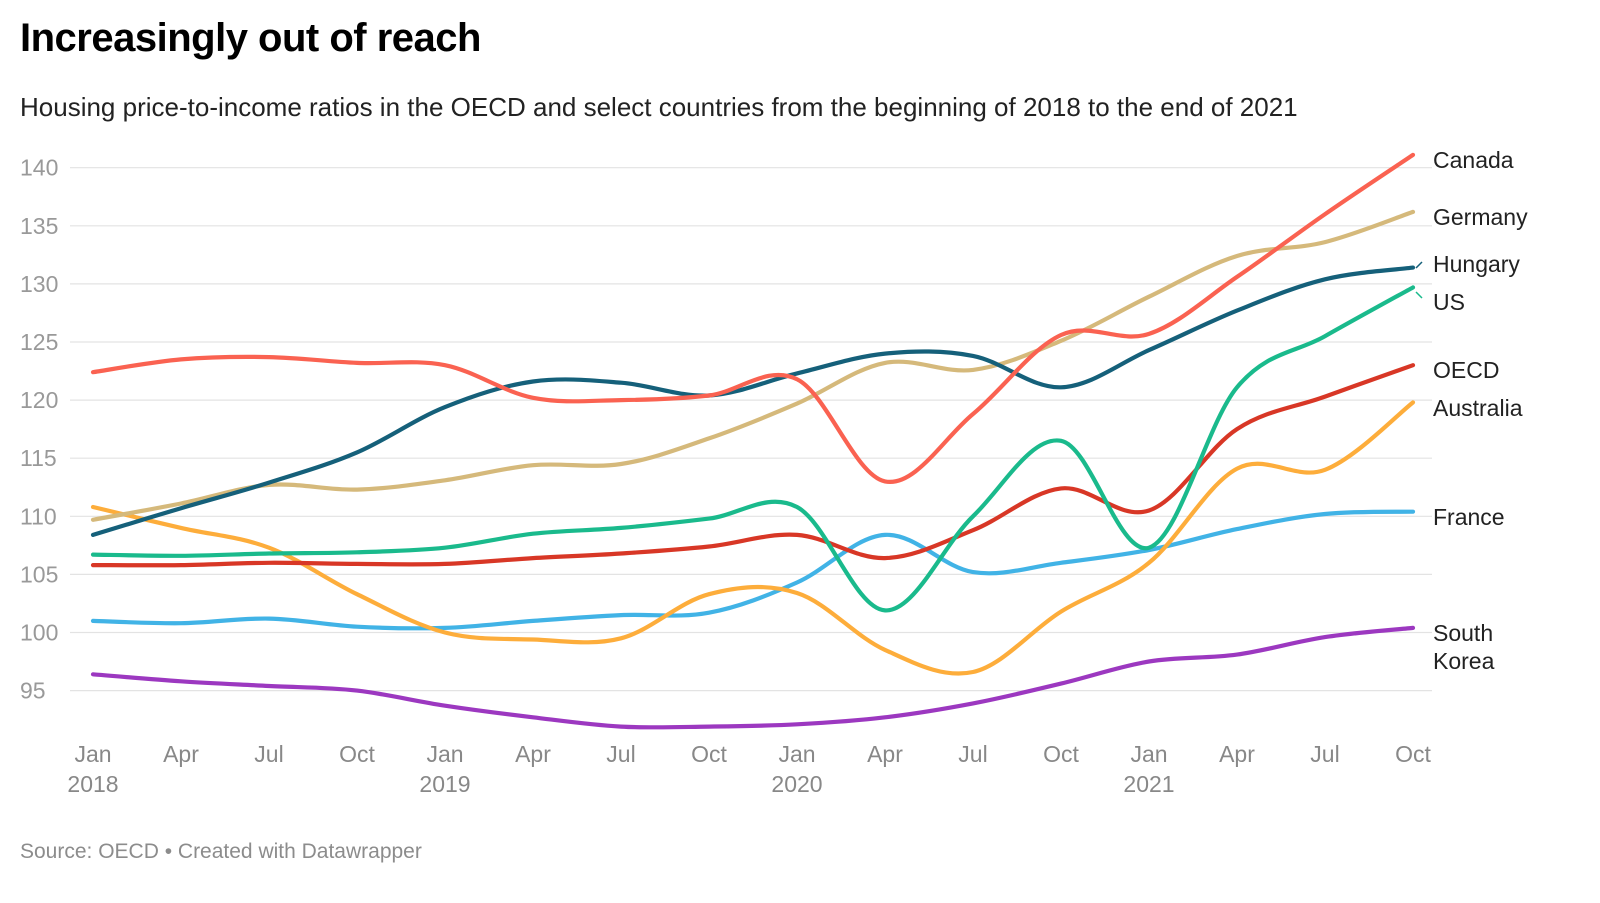 The height and width of the screenshot is (903, 1600). I want to click on series-label-south-korea: South, so click(1463, 633).